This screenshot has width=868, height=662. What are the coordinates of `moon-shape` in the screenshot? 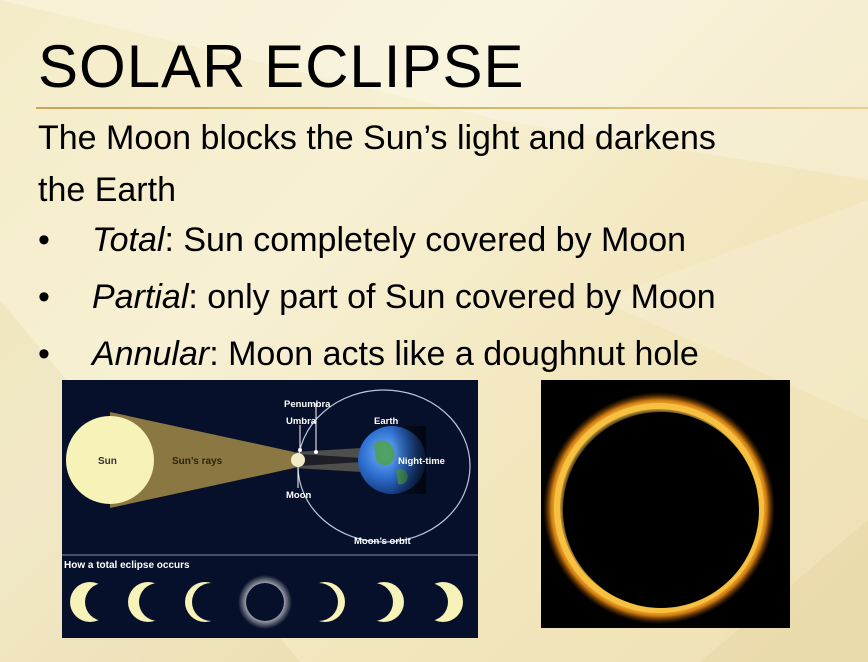 It's located at (298, 460).